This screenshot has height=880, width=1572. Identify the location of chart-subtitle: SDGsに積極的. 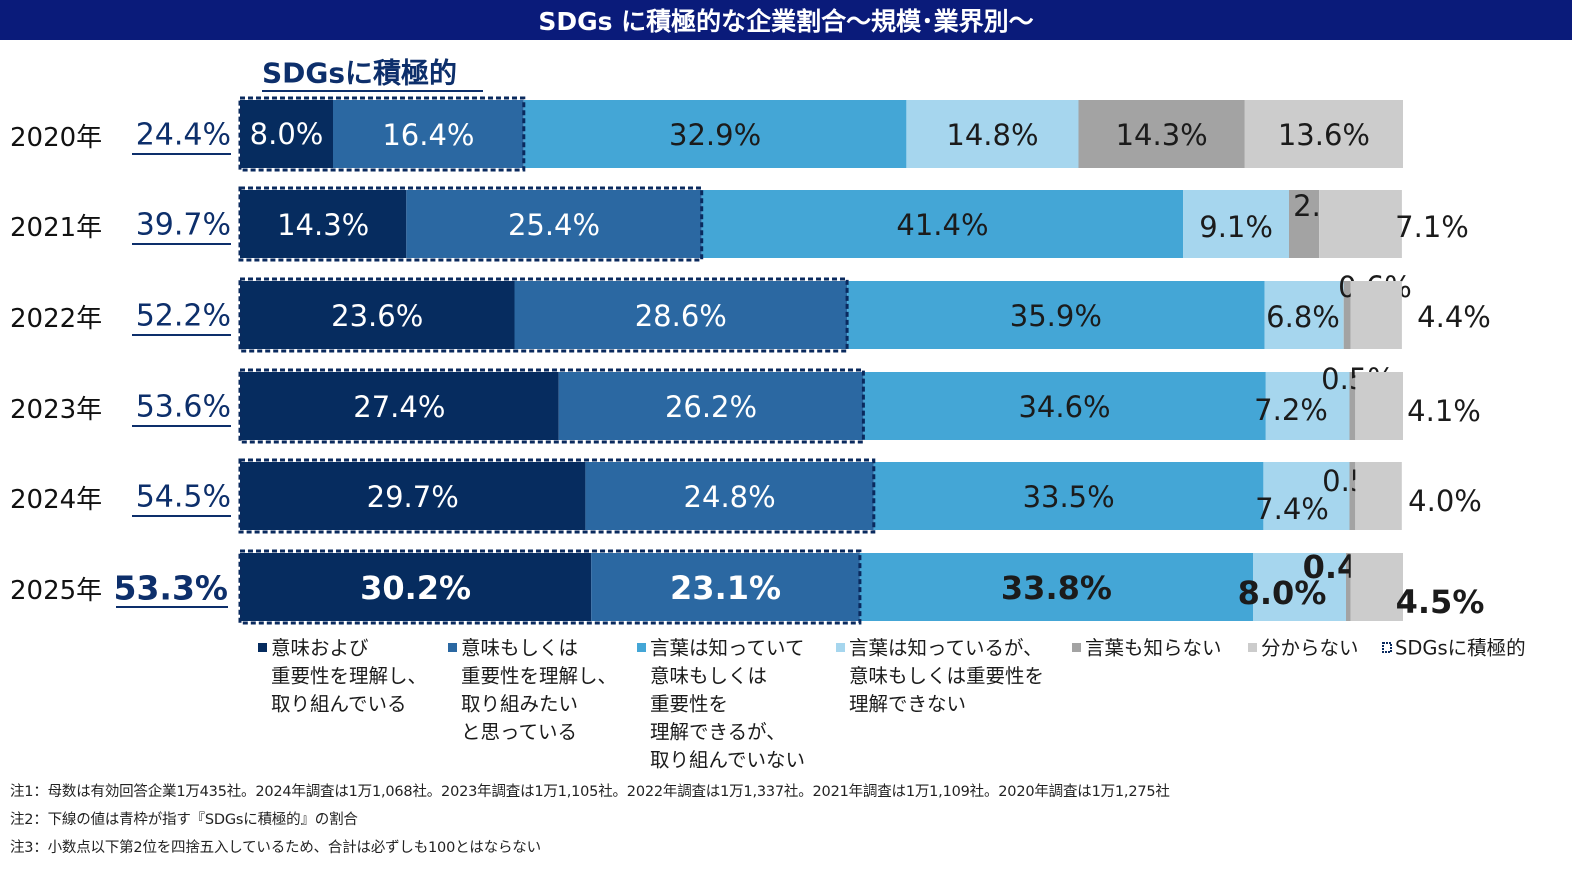
(359, 73).